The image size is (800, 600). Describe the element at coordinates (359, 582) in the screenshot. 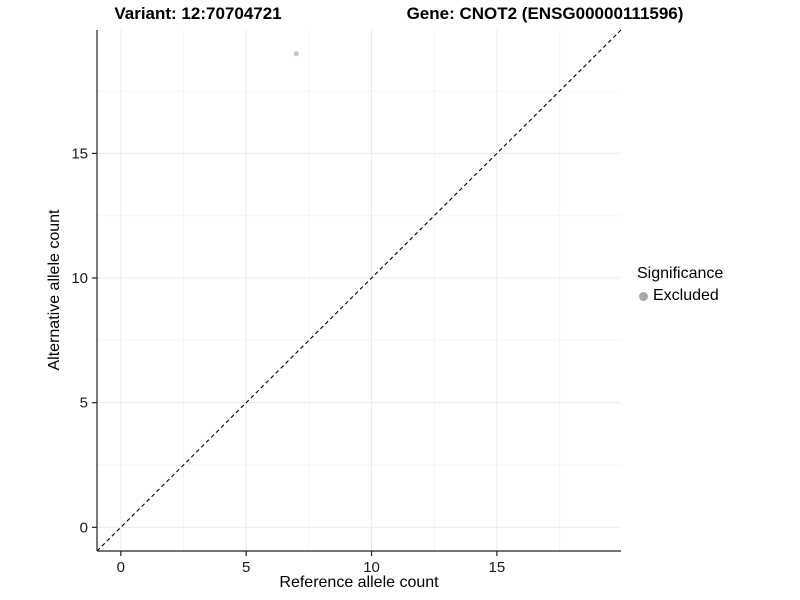

I see `x-axis-title: Reference allele count` at that location.